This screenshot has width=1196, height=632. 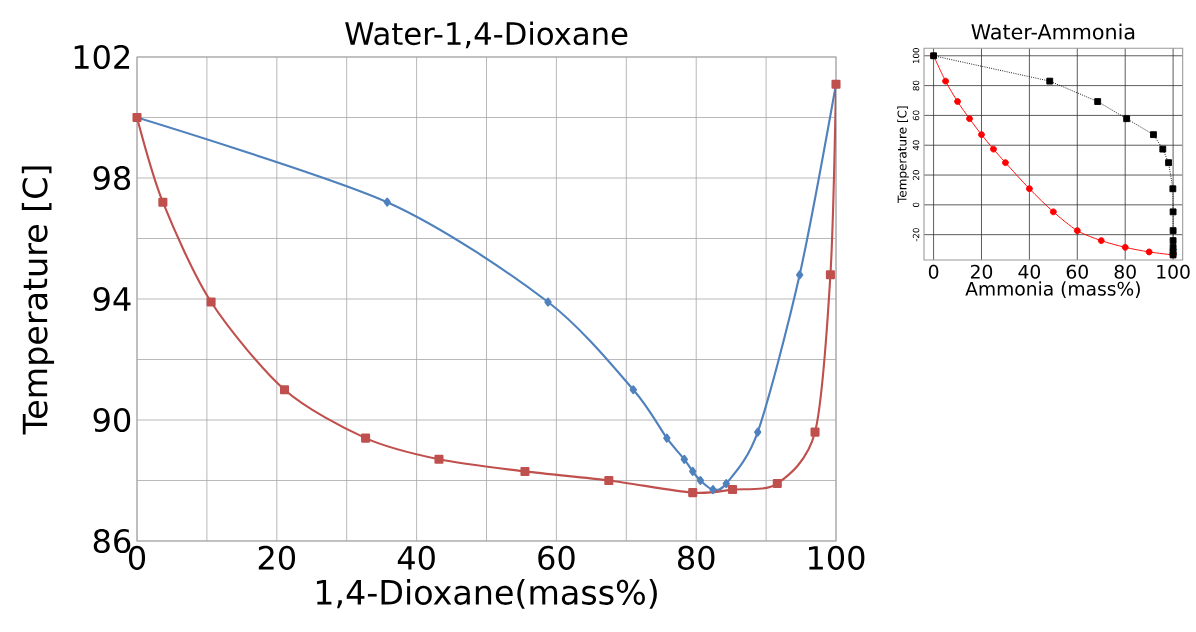 What do you see at coordinates (102, 57) in the screenshot?
I see `y-tick-label: 102` at bounding box center [102, 57].